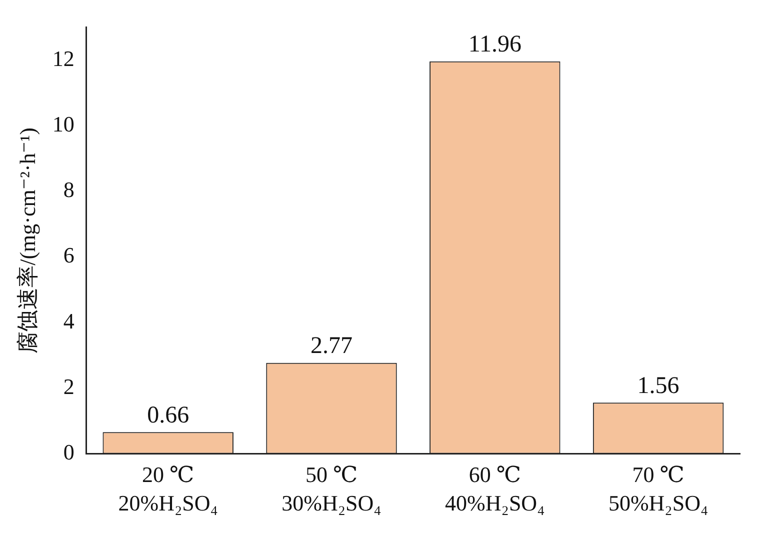  What do you see at coordinates (332, 489) in the screenshot?
I see `x-tick-label: 50 ℃ 30%H₂SO₄` at bounding box center [332, 489].